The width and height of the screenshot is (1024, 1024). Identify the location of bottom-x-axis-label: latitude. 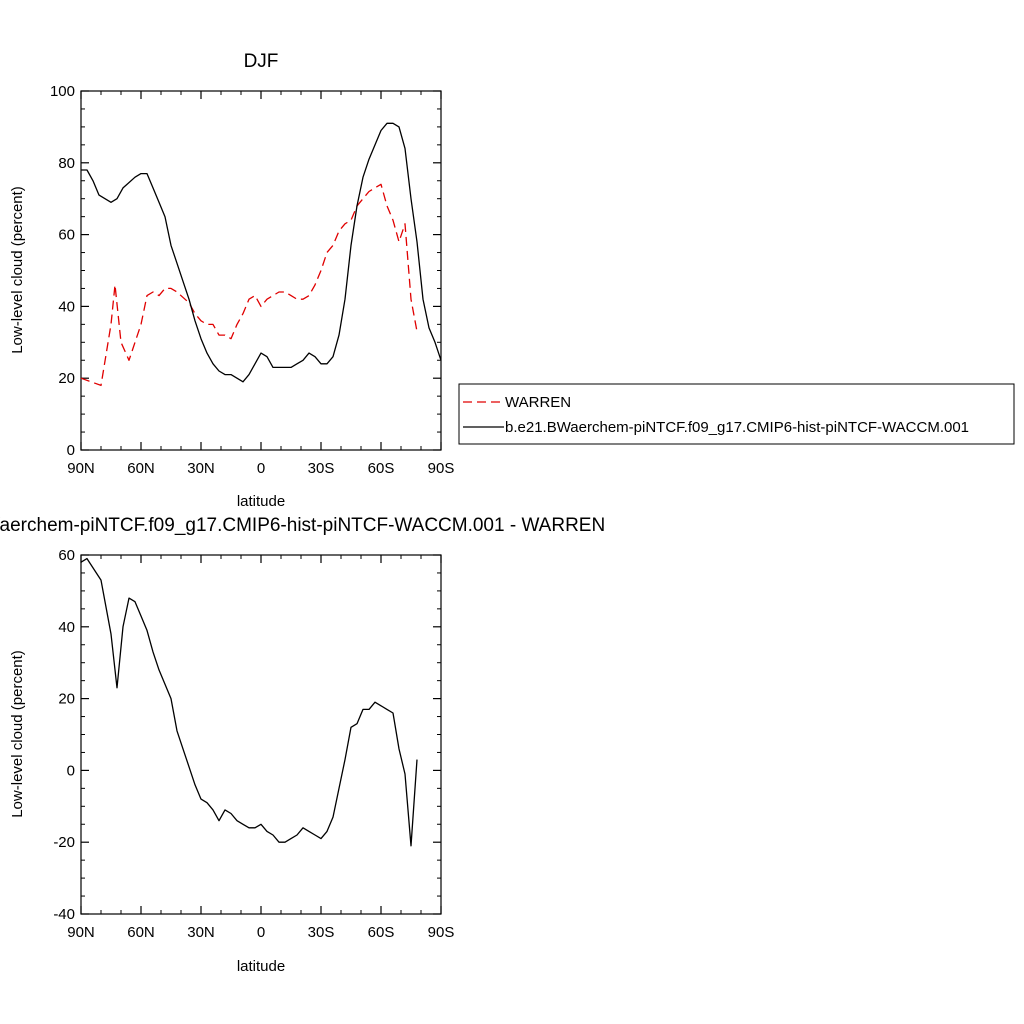
(261, 966).